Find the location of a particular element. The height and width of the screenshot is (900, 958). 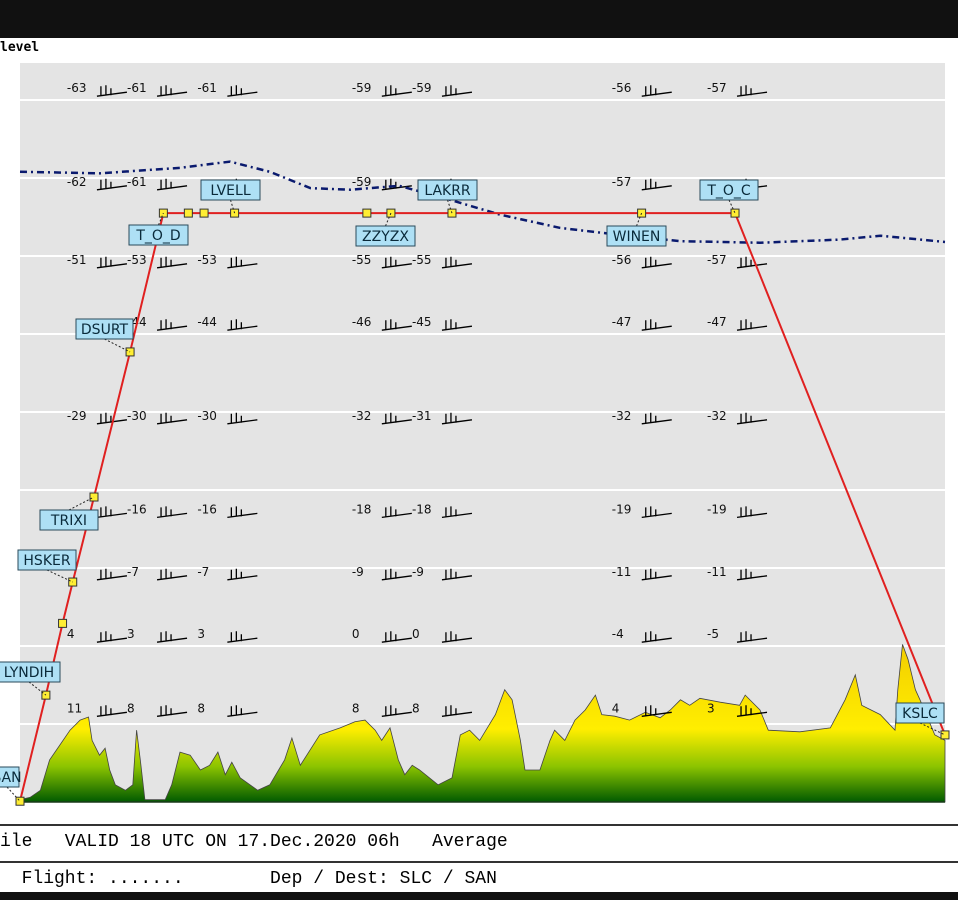

temperature-label: -62 is located at coordinates (77, 182).